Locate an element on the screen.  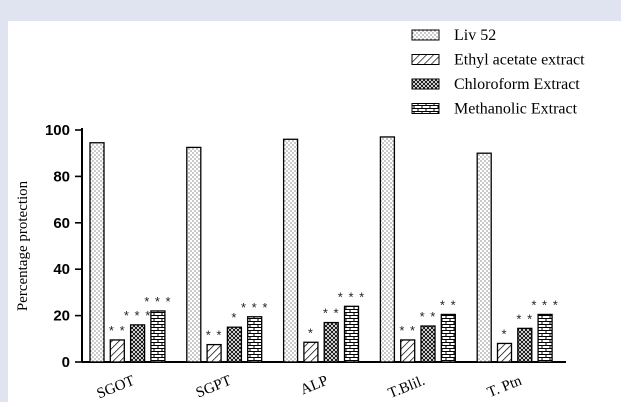
legend-label-liv-52: Liv 52 is located at coordinates (475, 35).